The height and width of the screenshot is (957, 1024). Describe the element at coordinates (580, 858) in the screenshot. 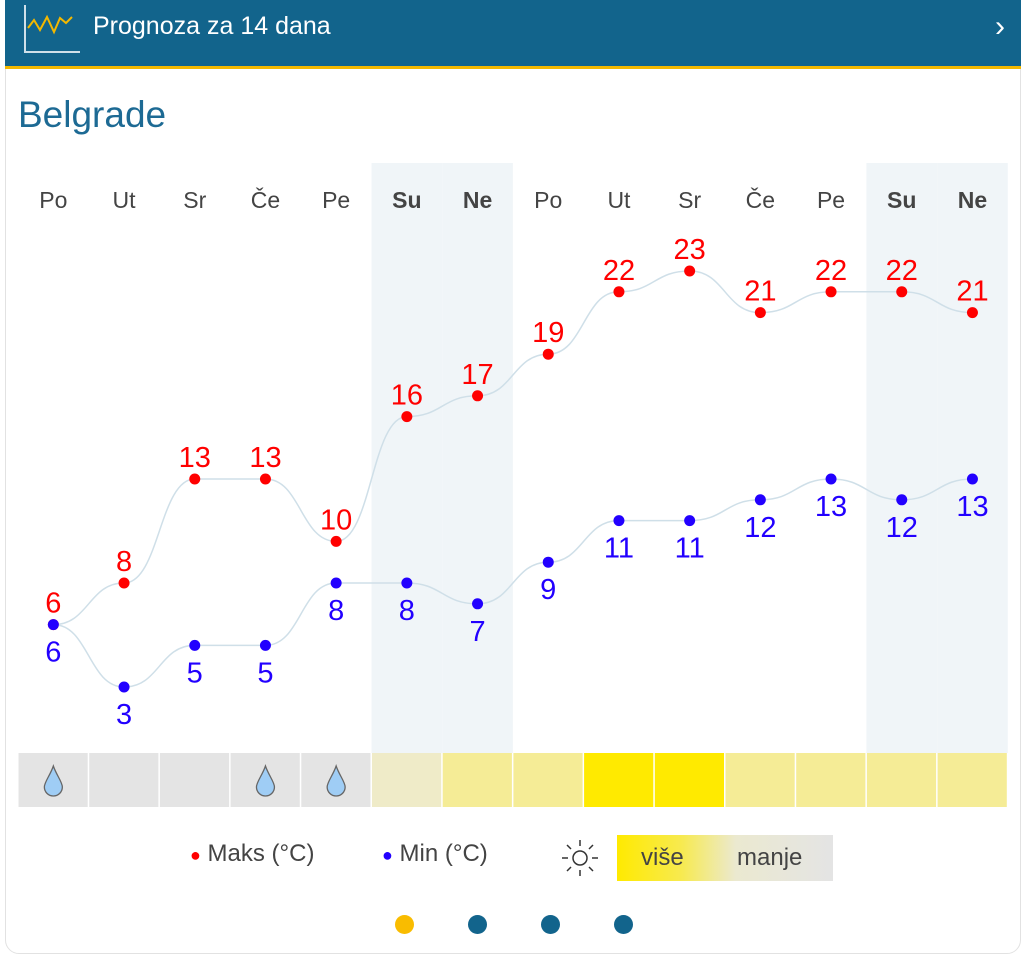

I see `sun-icon` at that location.